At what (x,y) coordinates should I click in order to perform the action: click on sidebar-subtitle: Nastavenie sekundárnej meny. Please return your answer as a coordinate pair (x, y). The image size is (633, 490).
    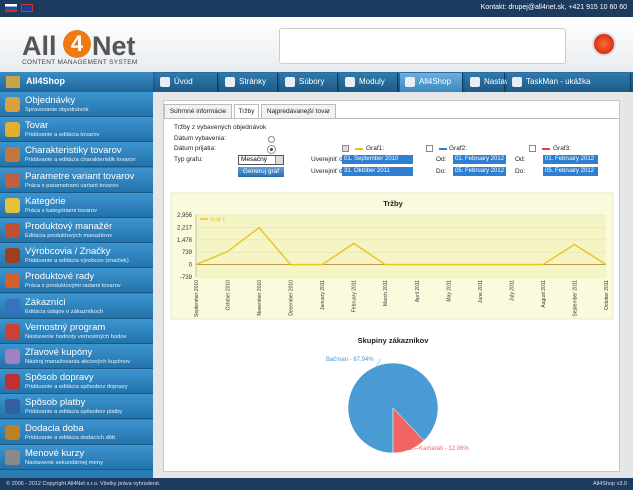
    Looking at the image, I should click on (64, 462).